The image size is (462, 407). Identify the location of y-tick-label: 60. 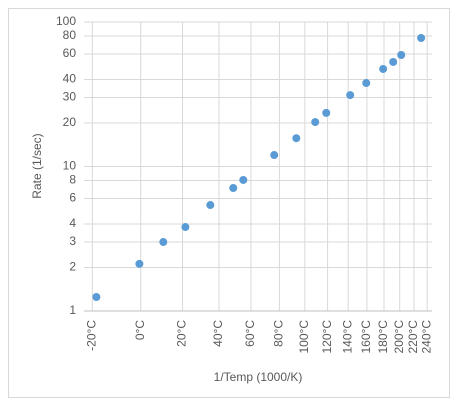
(70, 53).